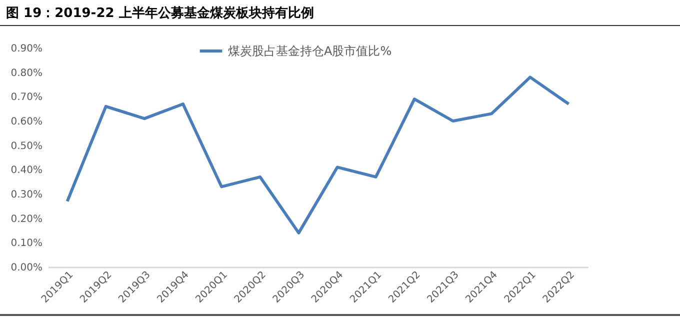  What do you see at coordinates (26, 195) in the screenshot?
I see `y-tick-label: 0.30%` at bounding box center [26, 195].